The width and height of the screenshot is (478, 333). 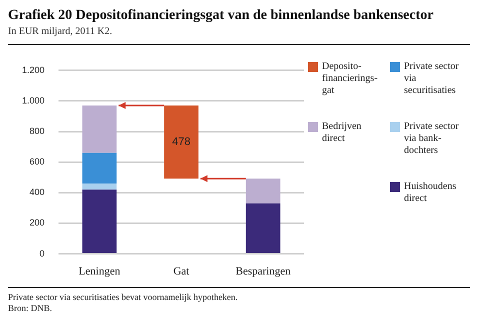 I want to click on y-tick-label: 1.000, so click(x=33, y=100).